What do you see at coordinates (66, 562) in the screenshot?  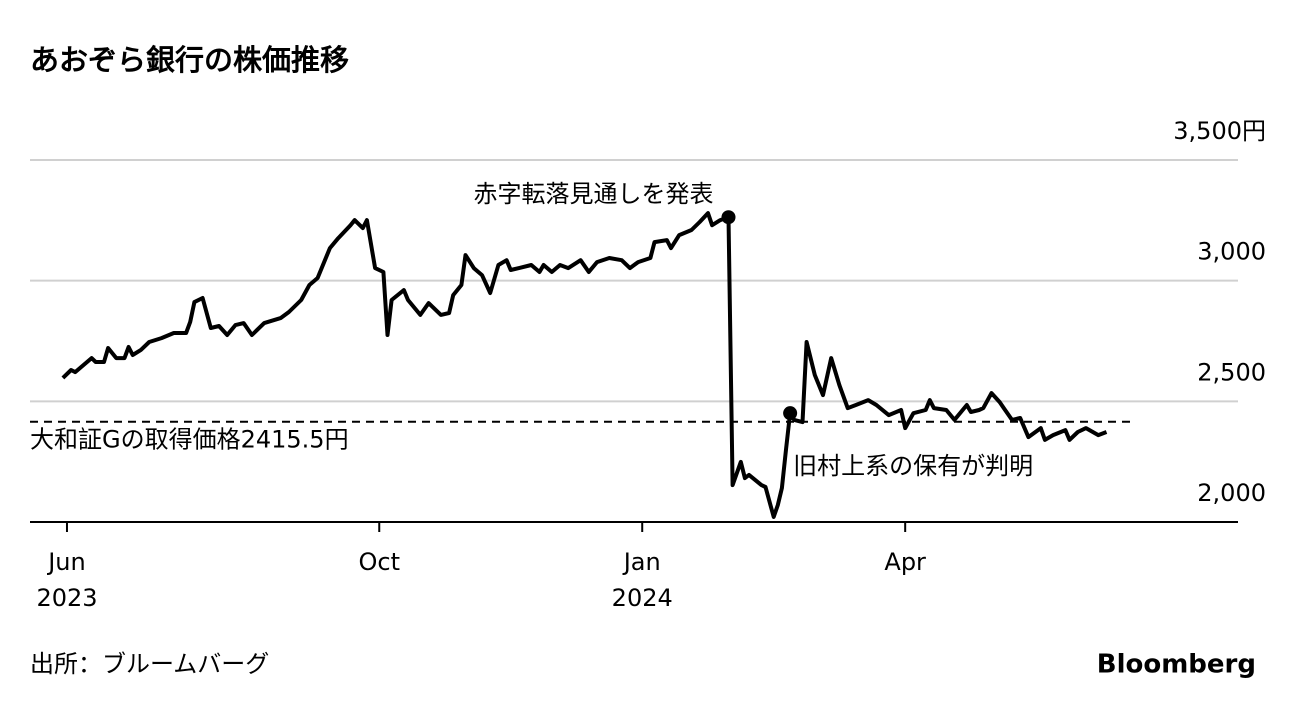 I see `x-tick-label: Jun` at bounding box center [66, 562].